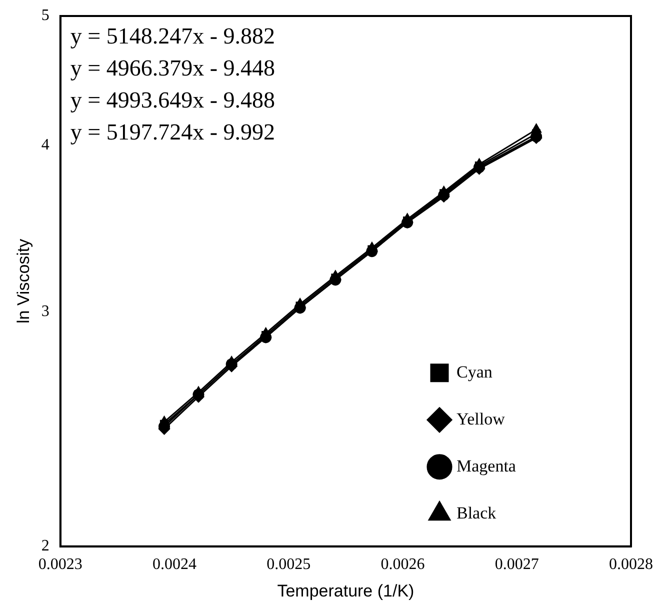  Describe the element at coordinates (481, 418) in the screenshot. I see `legend-label: Yellow` at that location.